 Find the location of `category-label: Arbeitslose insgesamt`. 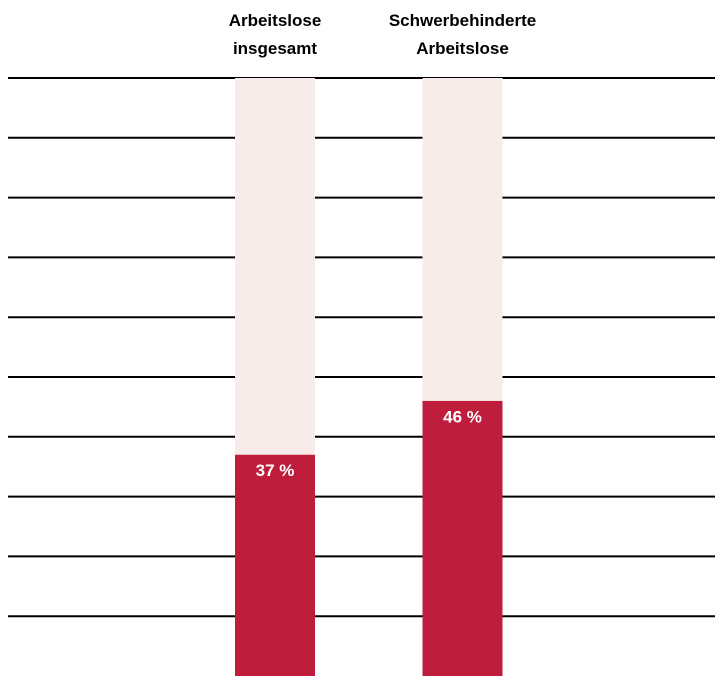

category-label: Arbeitslose insgesamt is located at coordinates (275, 34).